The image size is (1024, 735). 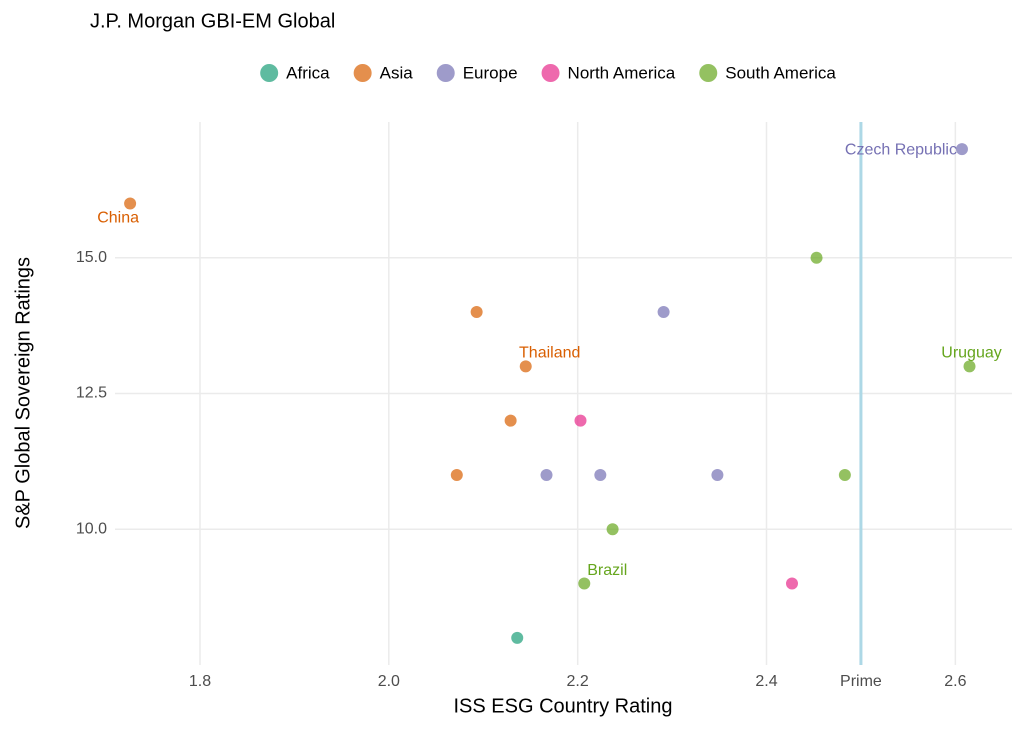 What do you see at coordinates (861, 681) in the screenshot?
I see `x-tick-label: Prime` at bounding box center [861, 681].